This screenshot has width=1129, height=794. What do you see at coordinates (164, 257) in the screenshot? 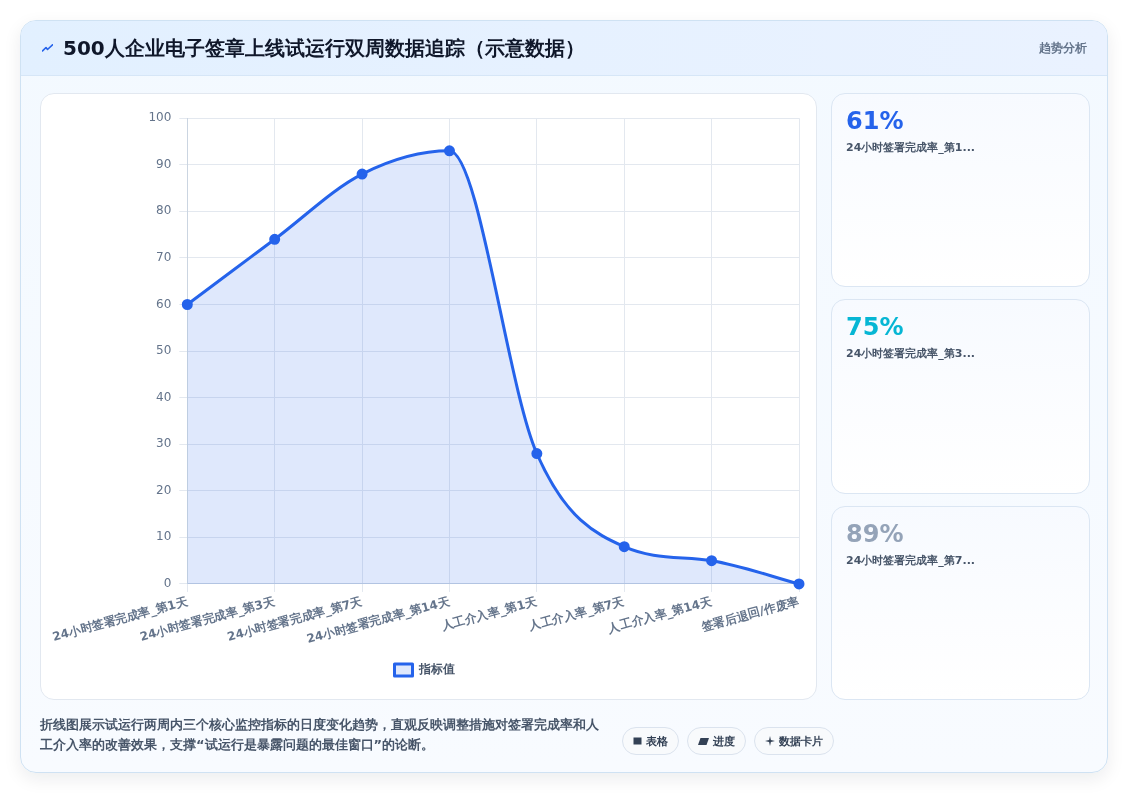
I see `y-tick-label: 70` at bounding box center [164, 257].